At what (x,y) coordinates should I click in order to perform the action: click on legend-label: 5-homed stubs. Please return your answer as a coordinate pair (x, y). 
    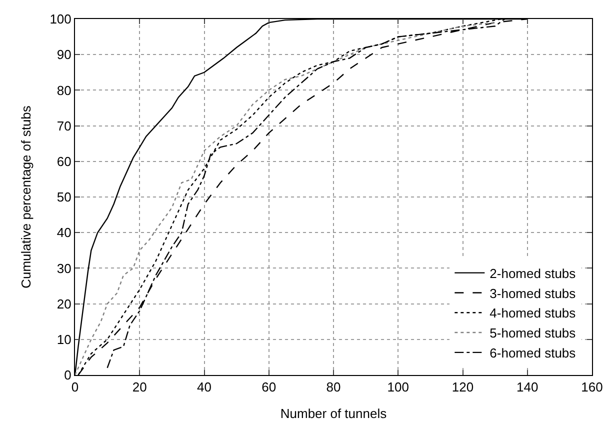
    Looking at the image, I should click on (533, 333).